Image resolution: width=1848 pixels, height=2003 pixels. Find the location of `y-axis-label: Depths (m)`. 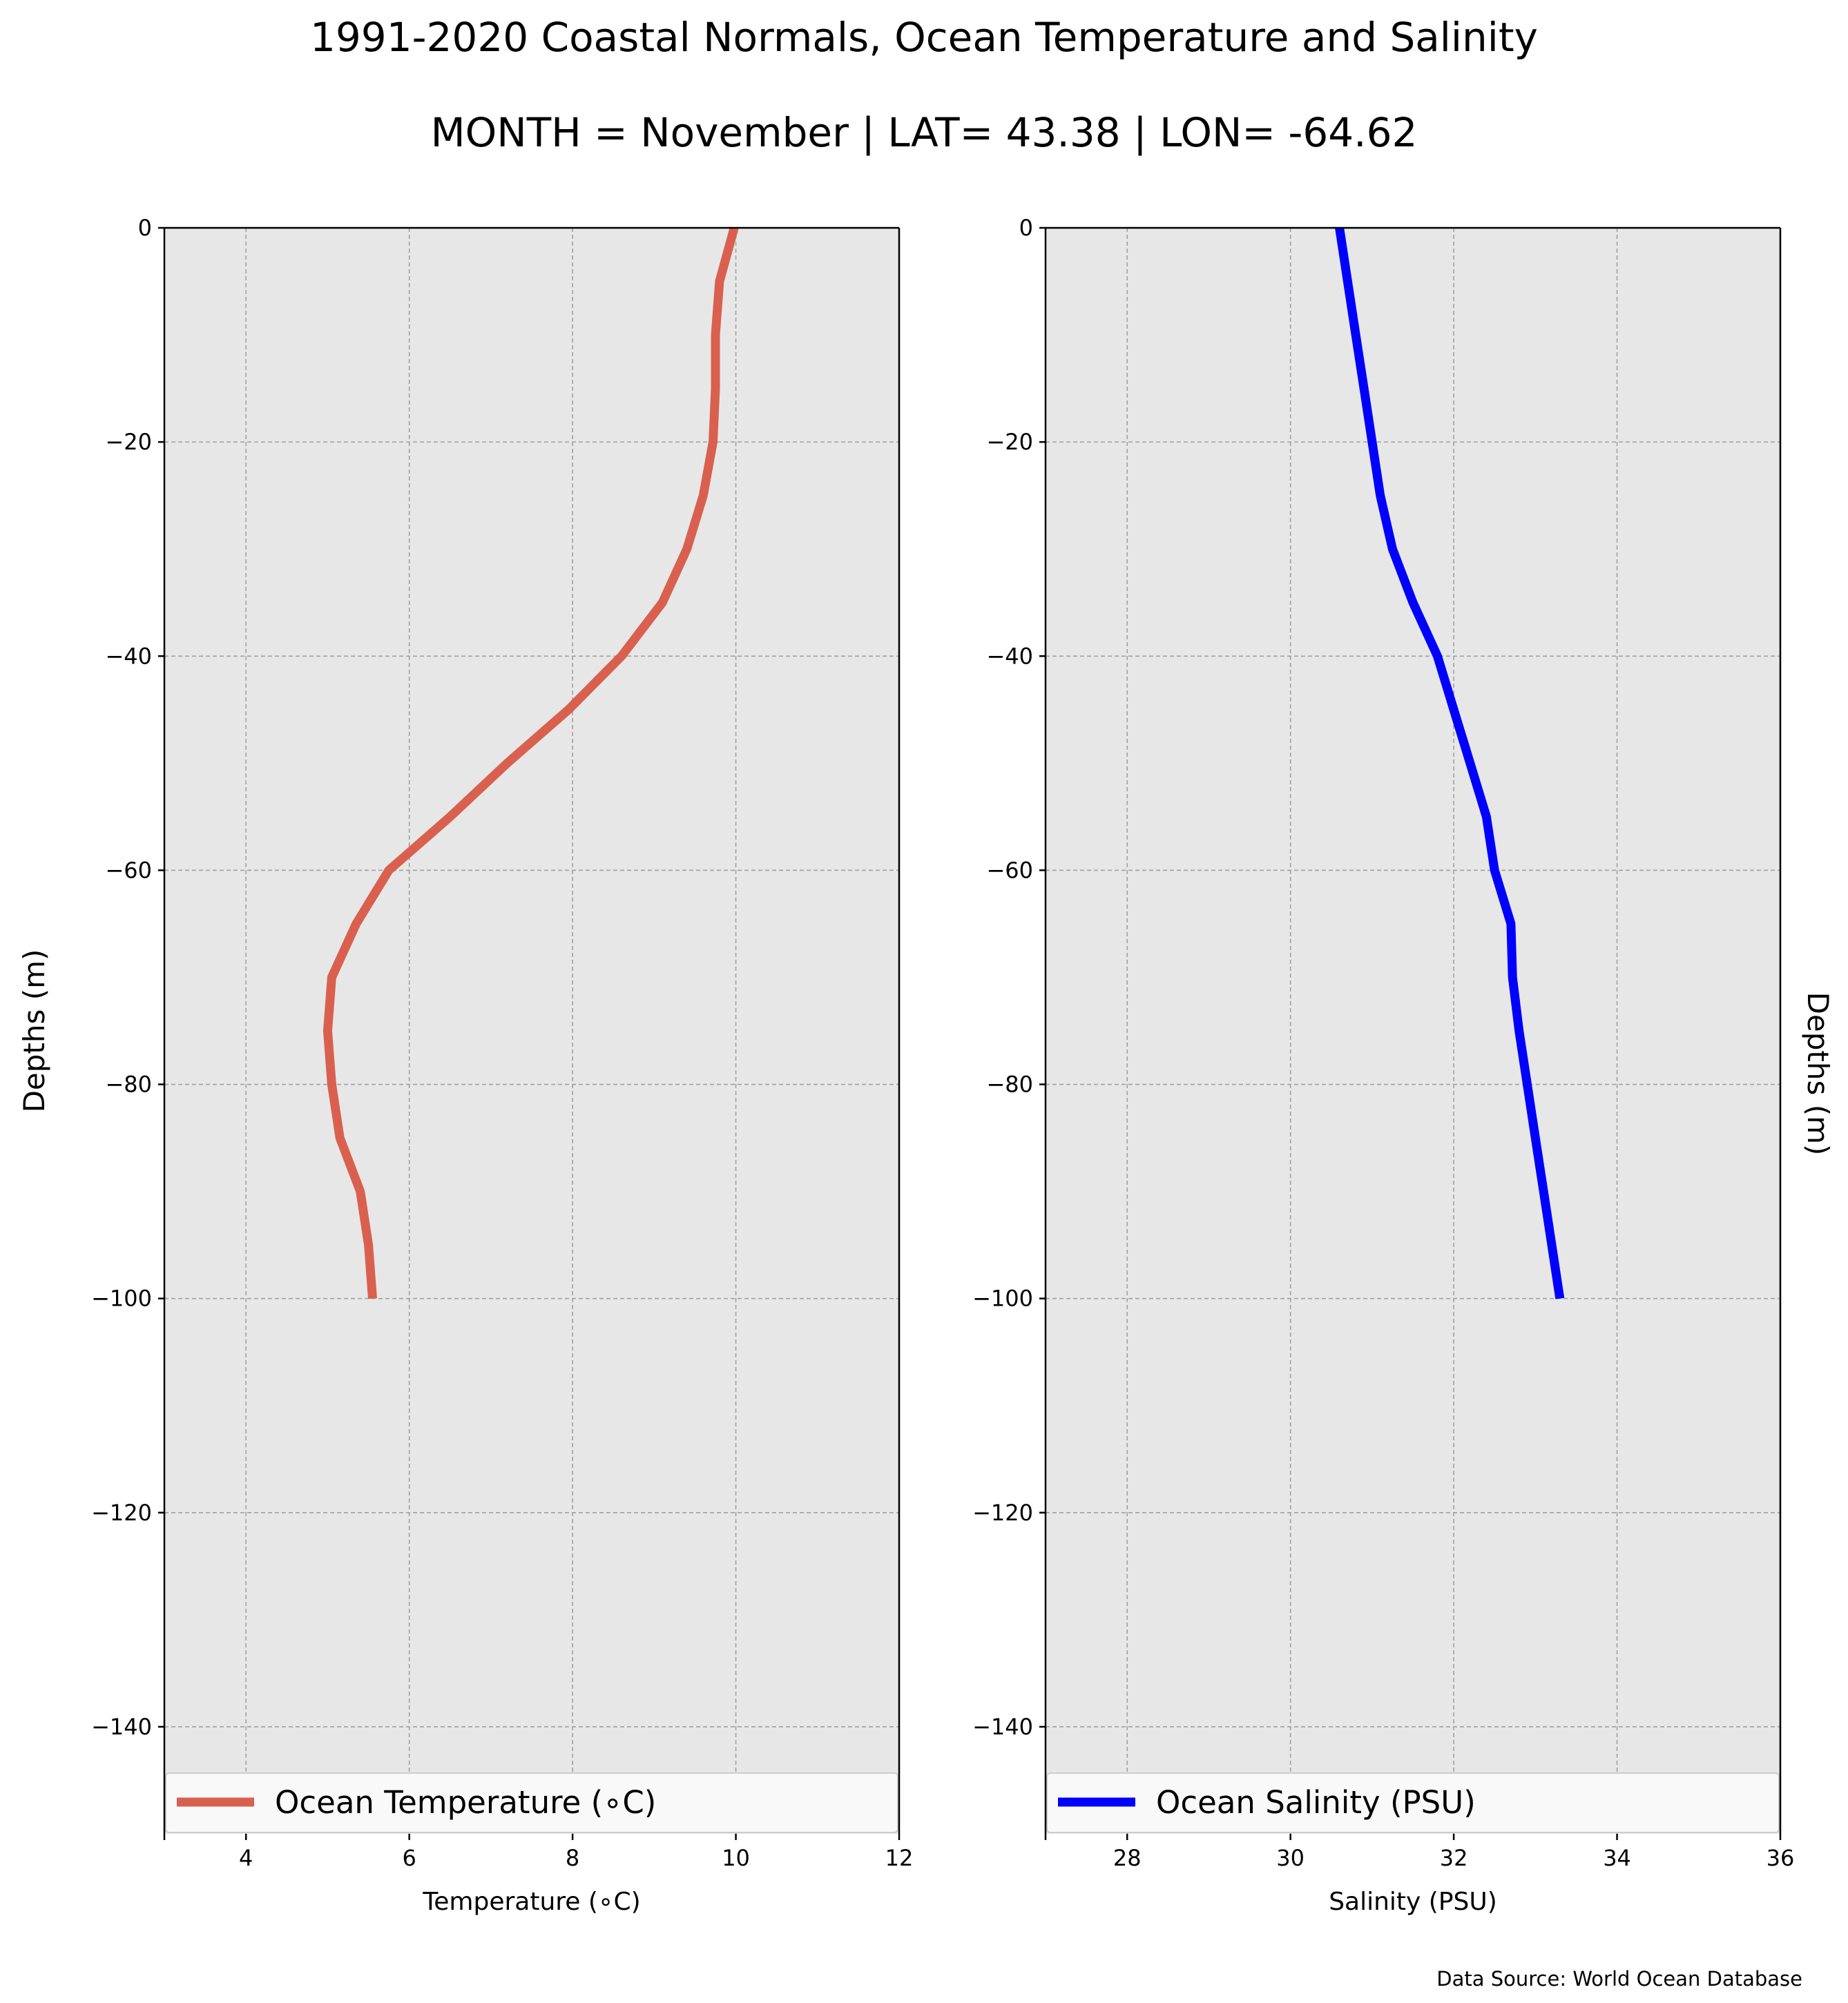

y-axis-label: Depths (m) is located at coordinates (34, 1031).